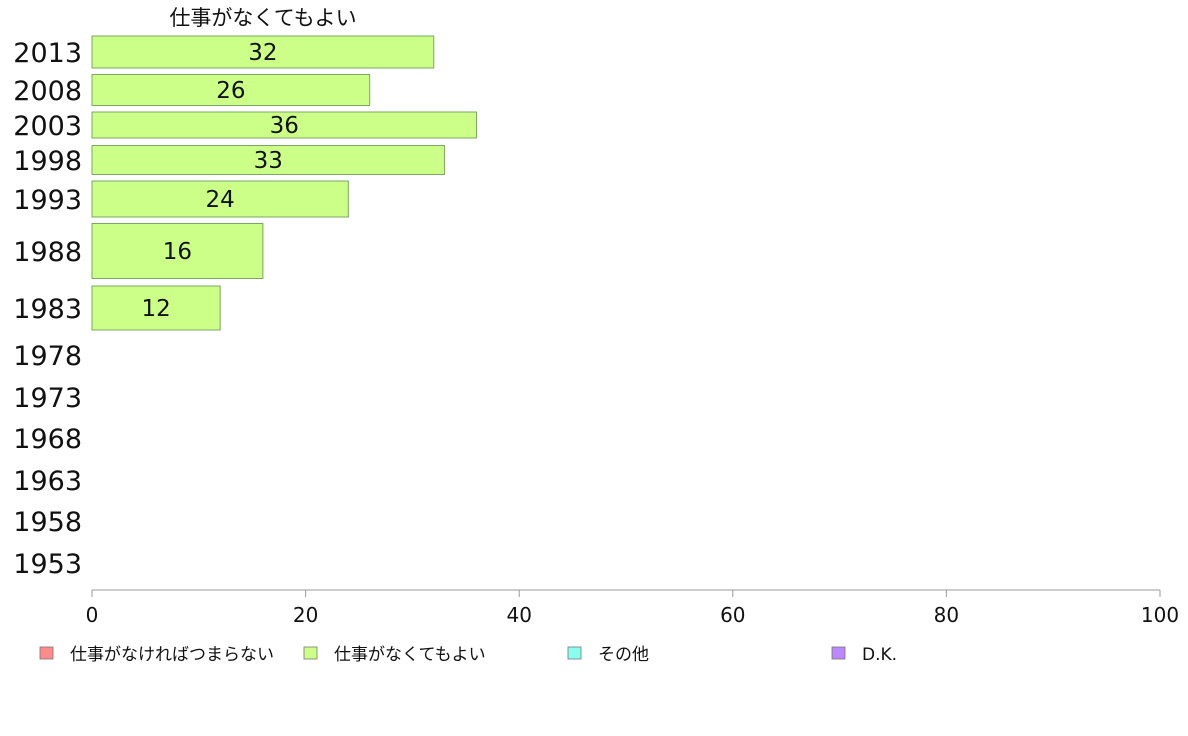 This screenshot has height=736, width=1188. Describe the element at coordinates (632, 608) in the screenshot. I see `x-axis: 0 20 40 60 80 100` at that location.